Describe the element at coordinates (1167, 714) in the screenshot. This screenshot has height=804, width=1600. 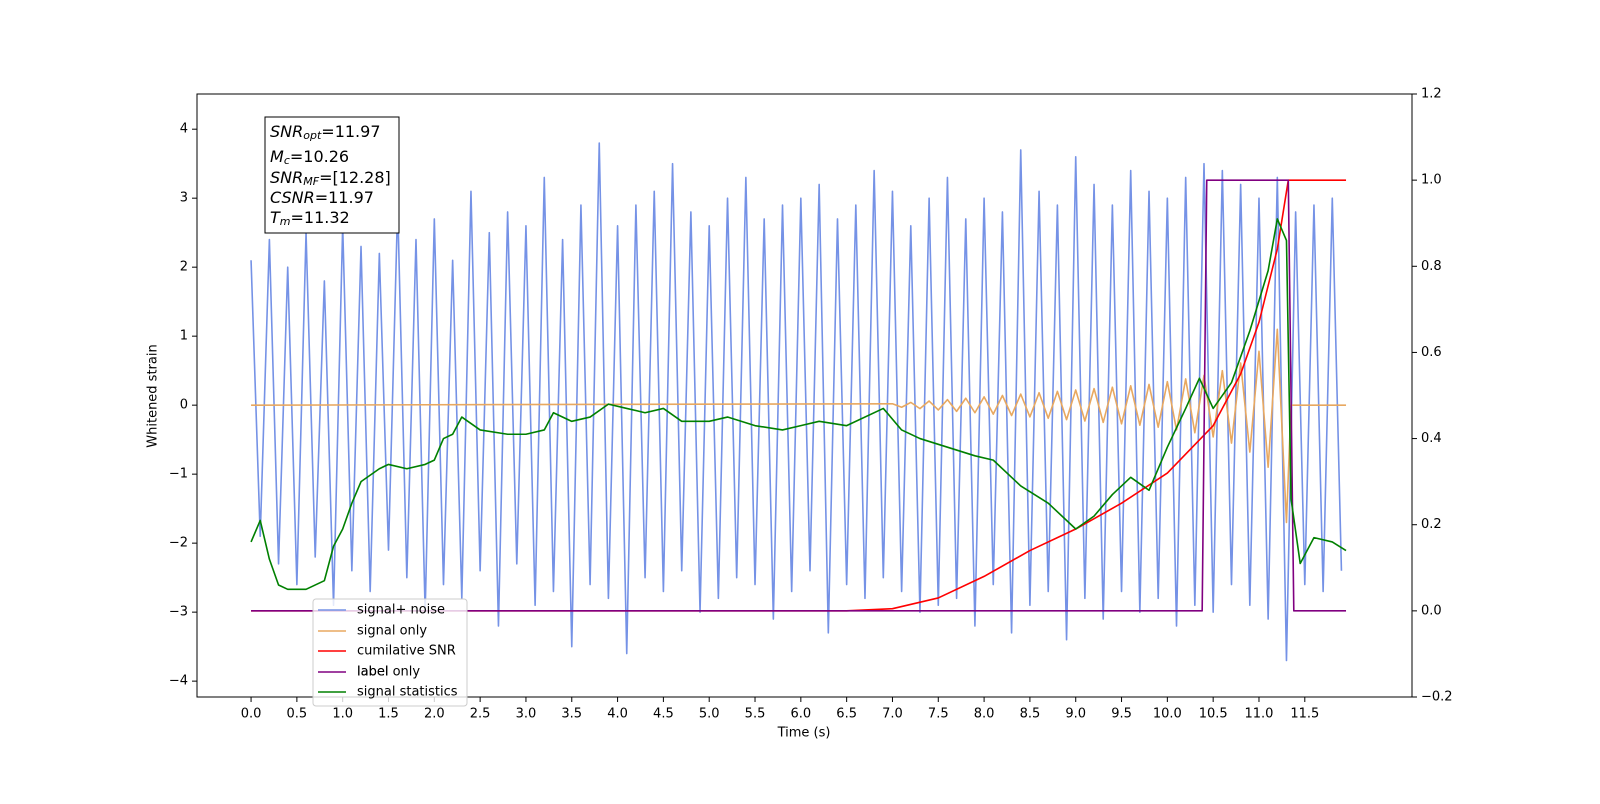
I see `x-tick-label: 10.0` at that location.